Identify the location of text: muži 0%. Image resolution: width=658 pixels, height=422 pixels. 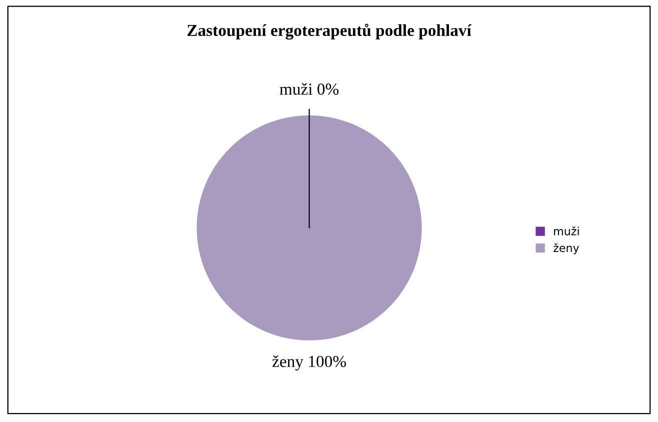
(309, 89).